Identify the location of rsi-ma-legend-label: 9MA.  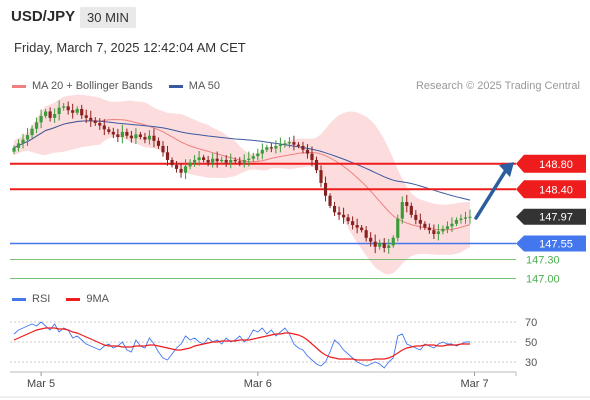
(97, 299).